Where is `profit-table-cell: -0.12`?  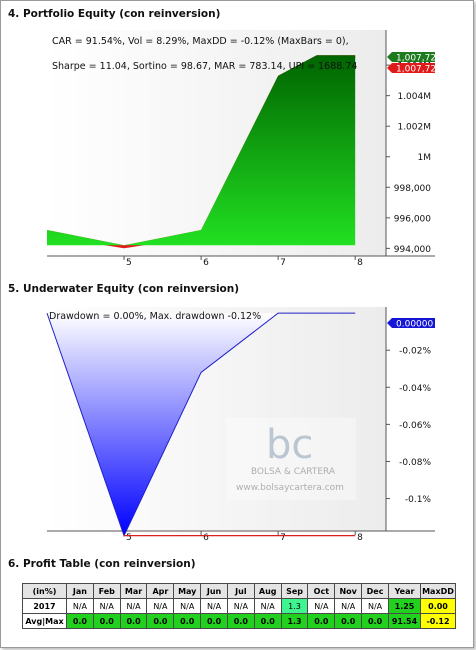
profit-table-cell: -0.12 is located at coordinates (438, 621).